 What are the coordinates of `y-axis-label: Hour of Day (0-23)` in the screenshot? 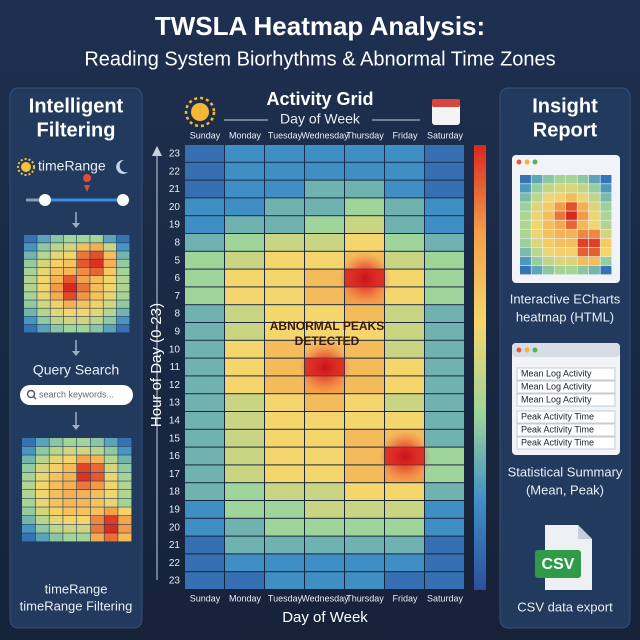 It's located at (156, 365).